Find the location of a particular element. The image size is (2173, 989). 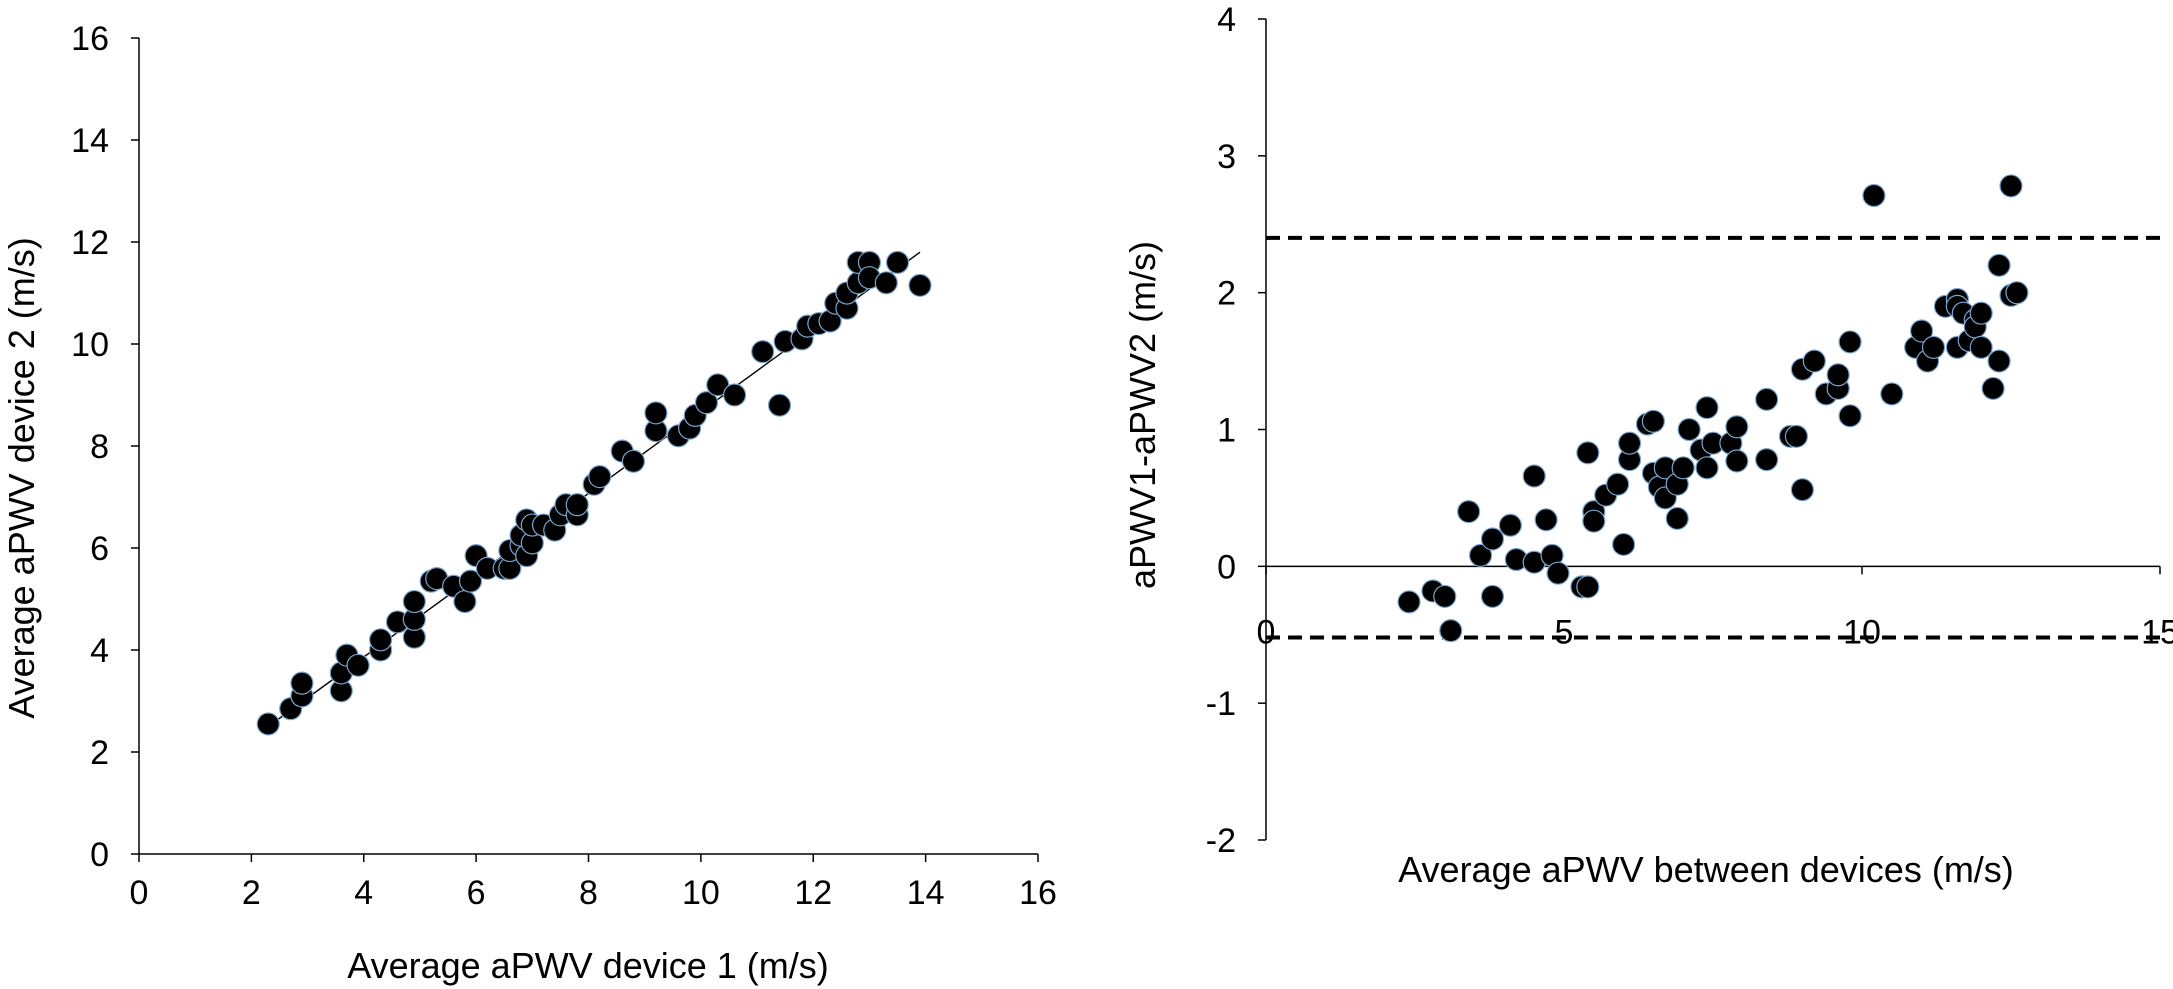

left-y-axis-label: Average aPWV device 2 (m/s) is located at coordinates (21, 478).